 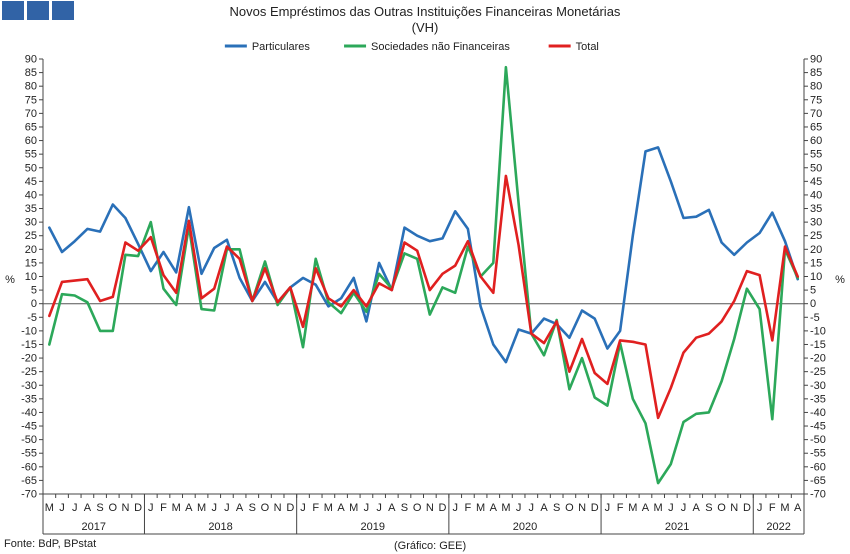 What do you see at coordinates (778, 527) in the screenshot?
I see `x-tick-label-year: 2022` at bounding box center [778, 527].